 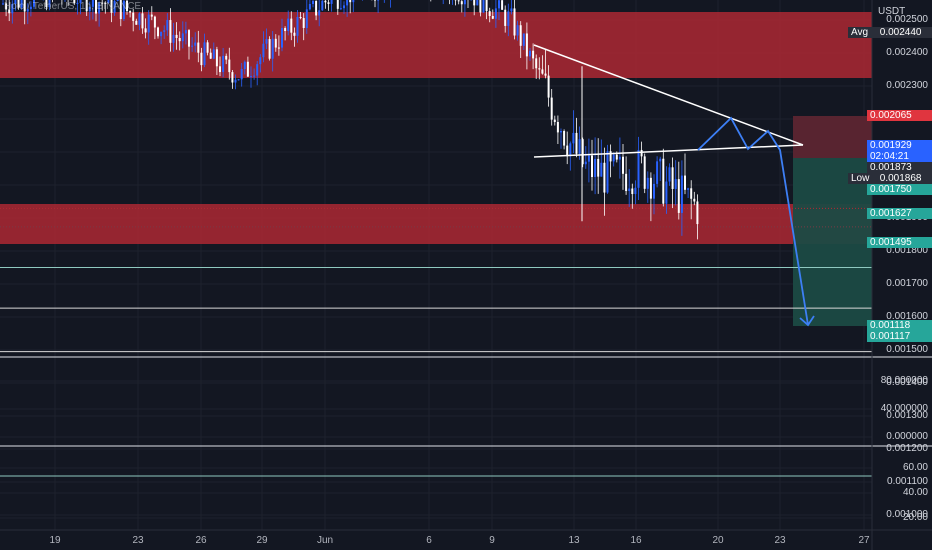 I want to click on price-tick: 0.001100, so click(x=907, y=481).